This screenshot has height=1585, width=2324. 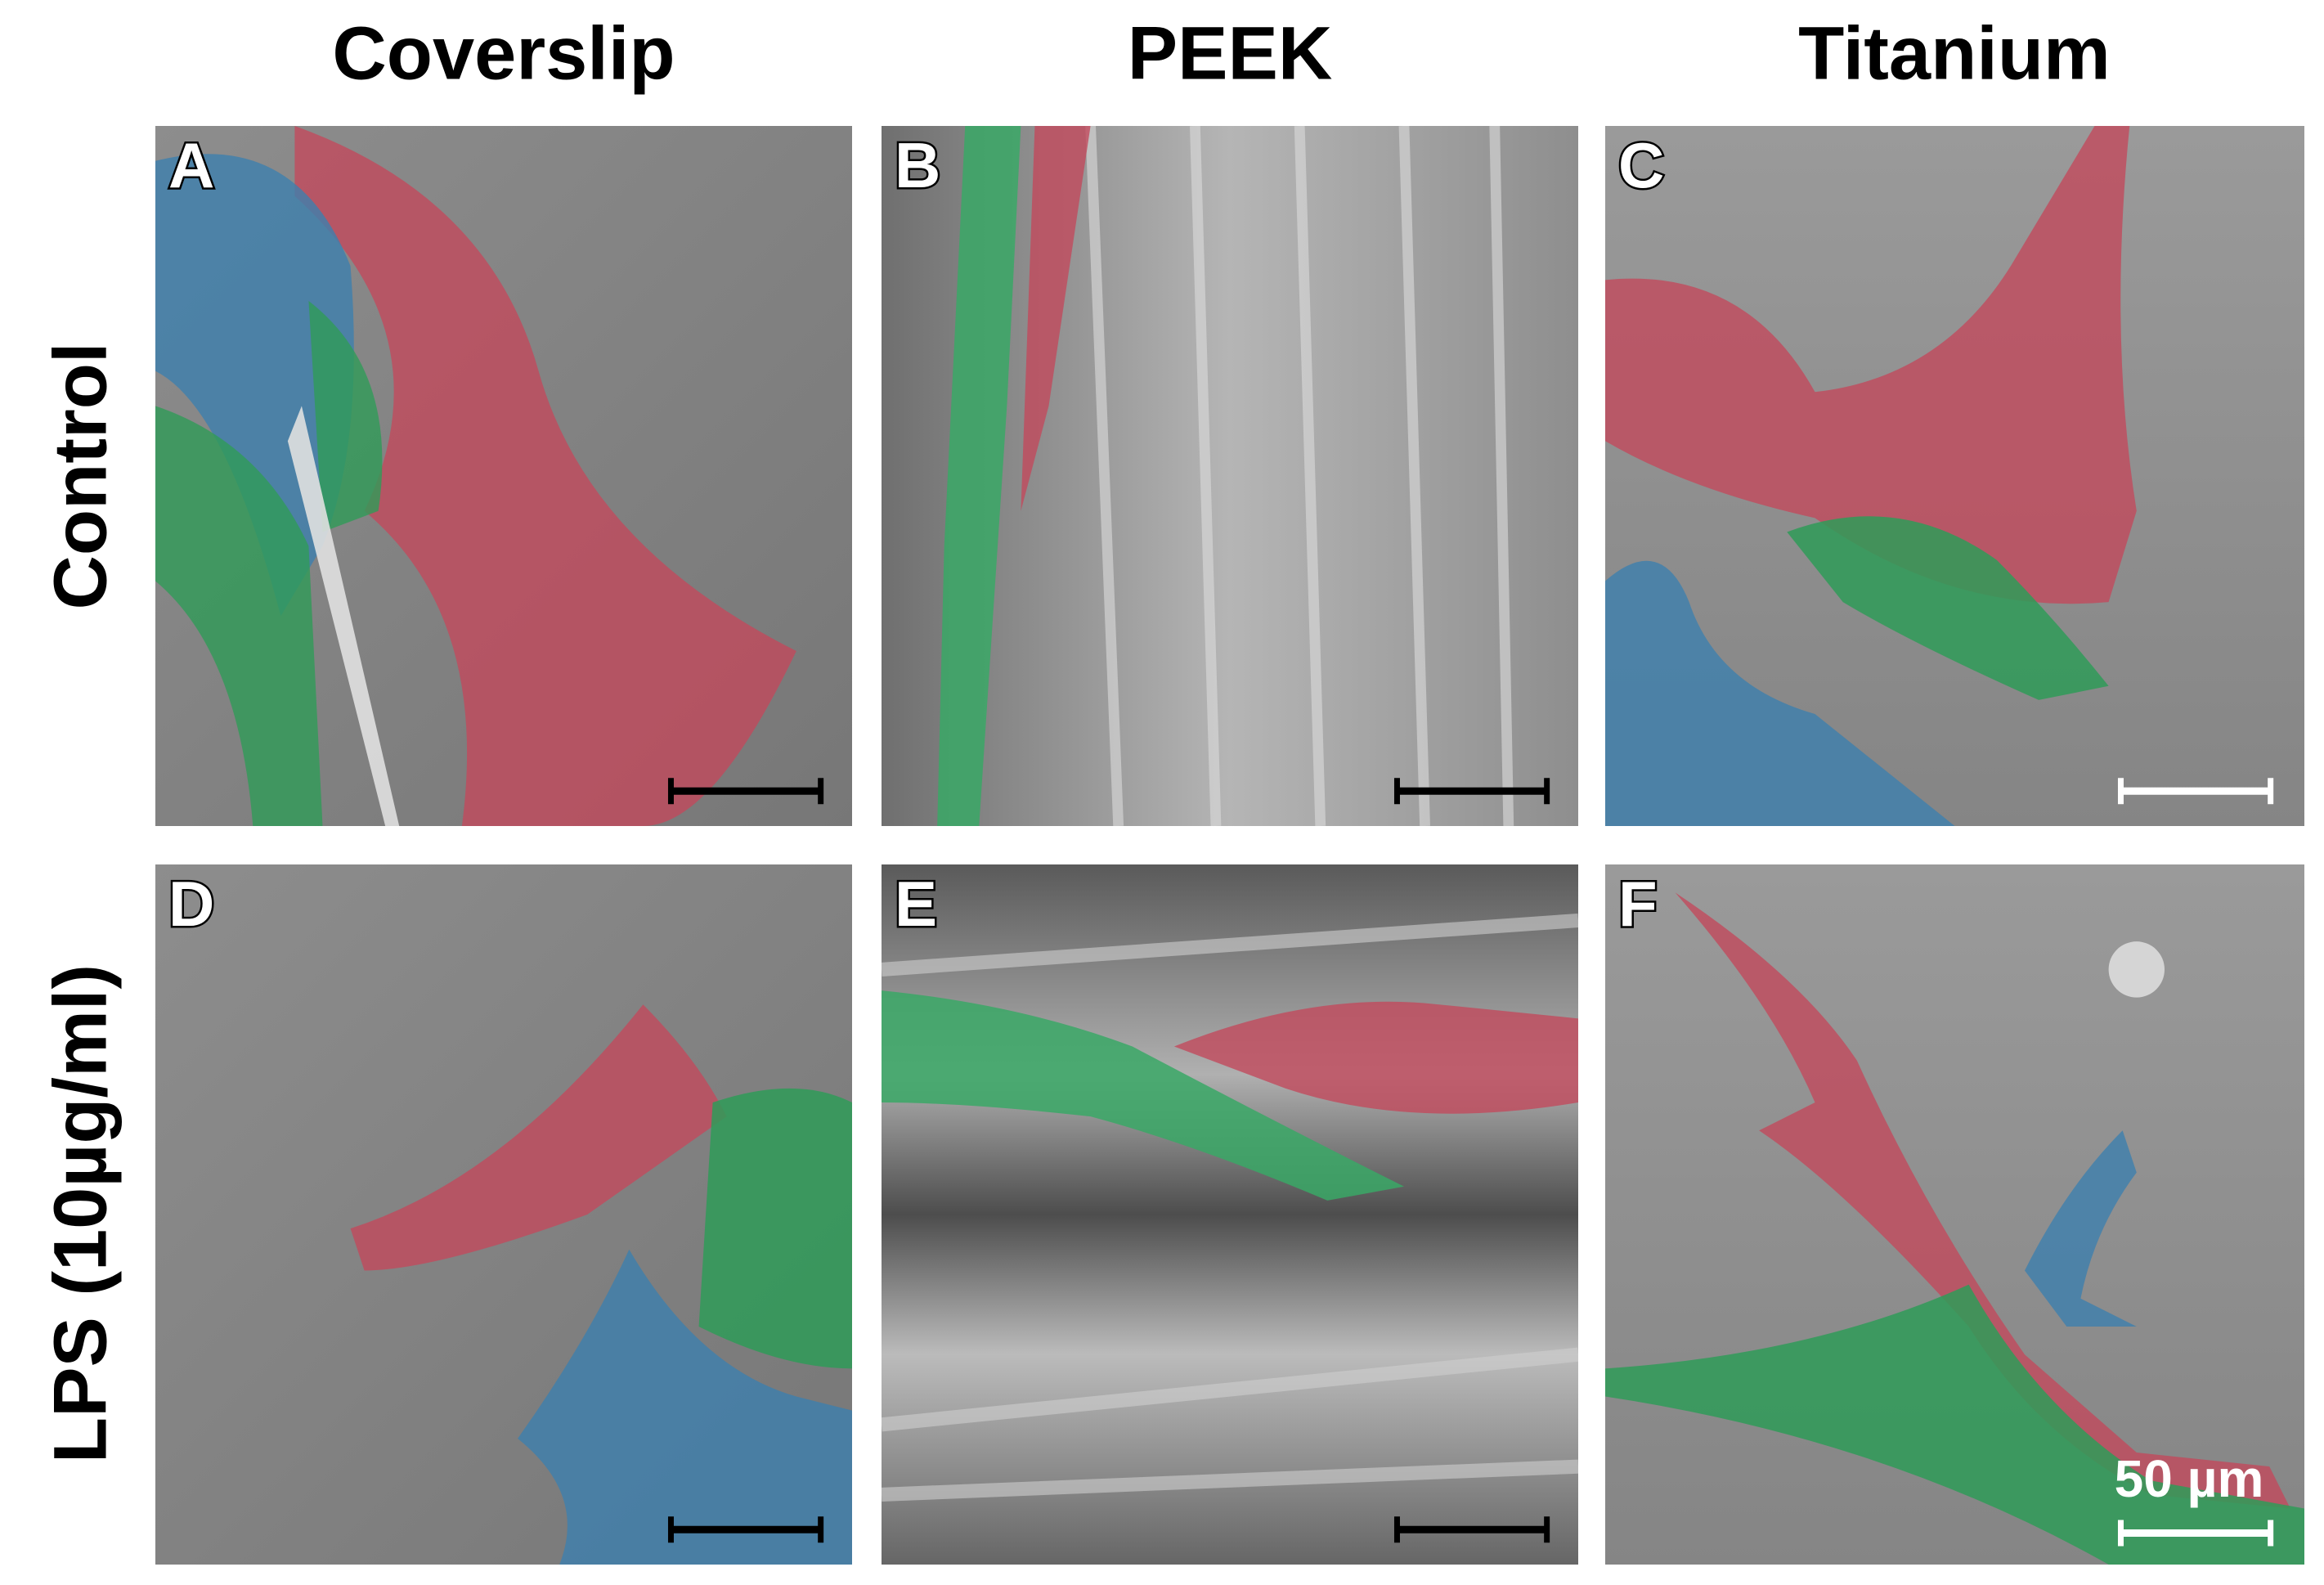 What do you see at coordinates (80, 476) in the screenshot?
I see `row-label: Control` at bounding box center [80, 476].